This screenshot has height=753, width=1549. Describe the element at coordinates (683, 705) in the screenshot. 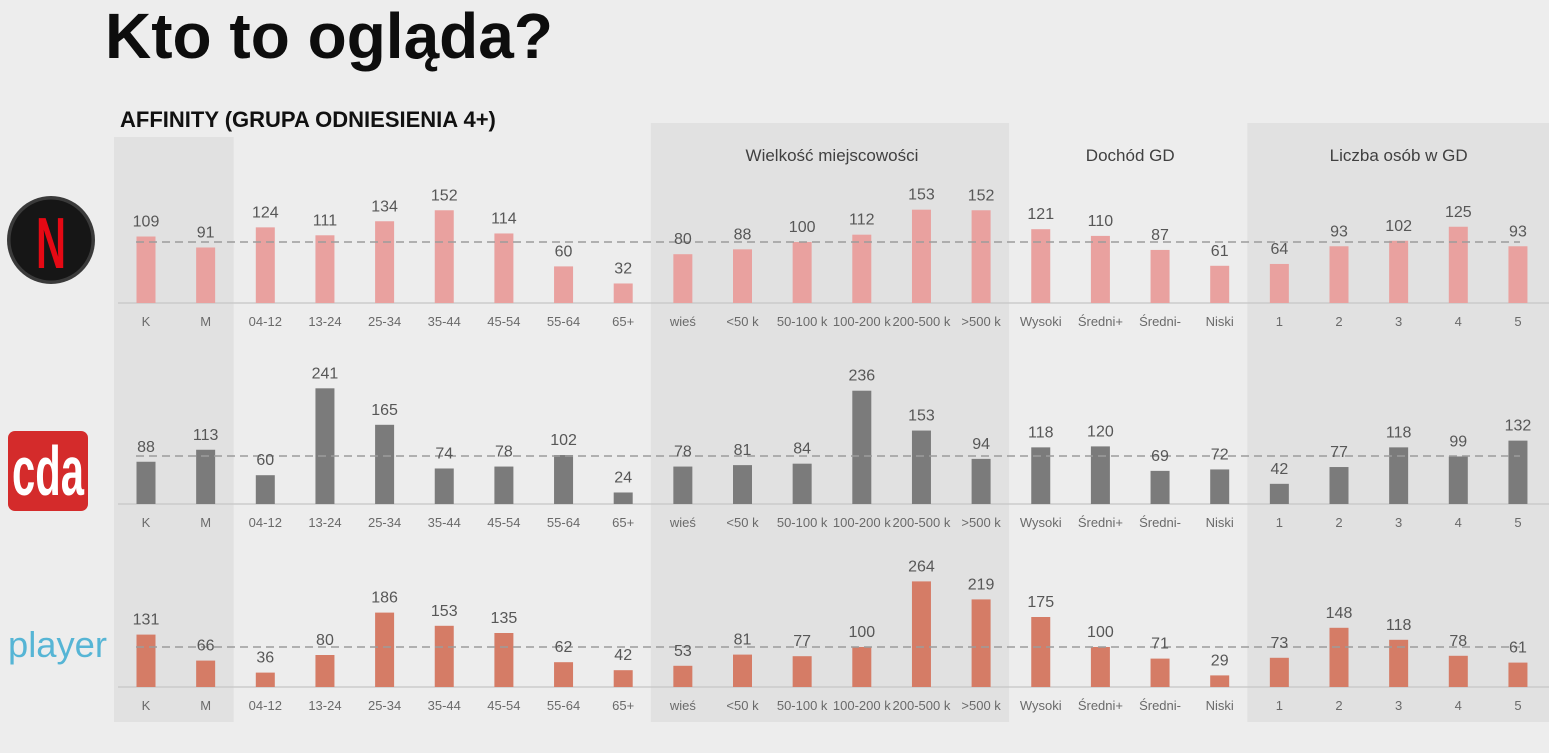

I see `category-label: wieś` at that location.